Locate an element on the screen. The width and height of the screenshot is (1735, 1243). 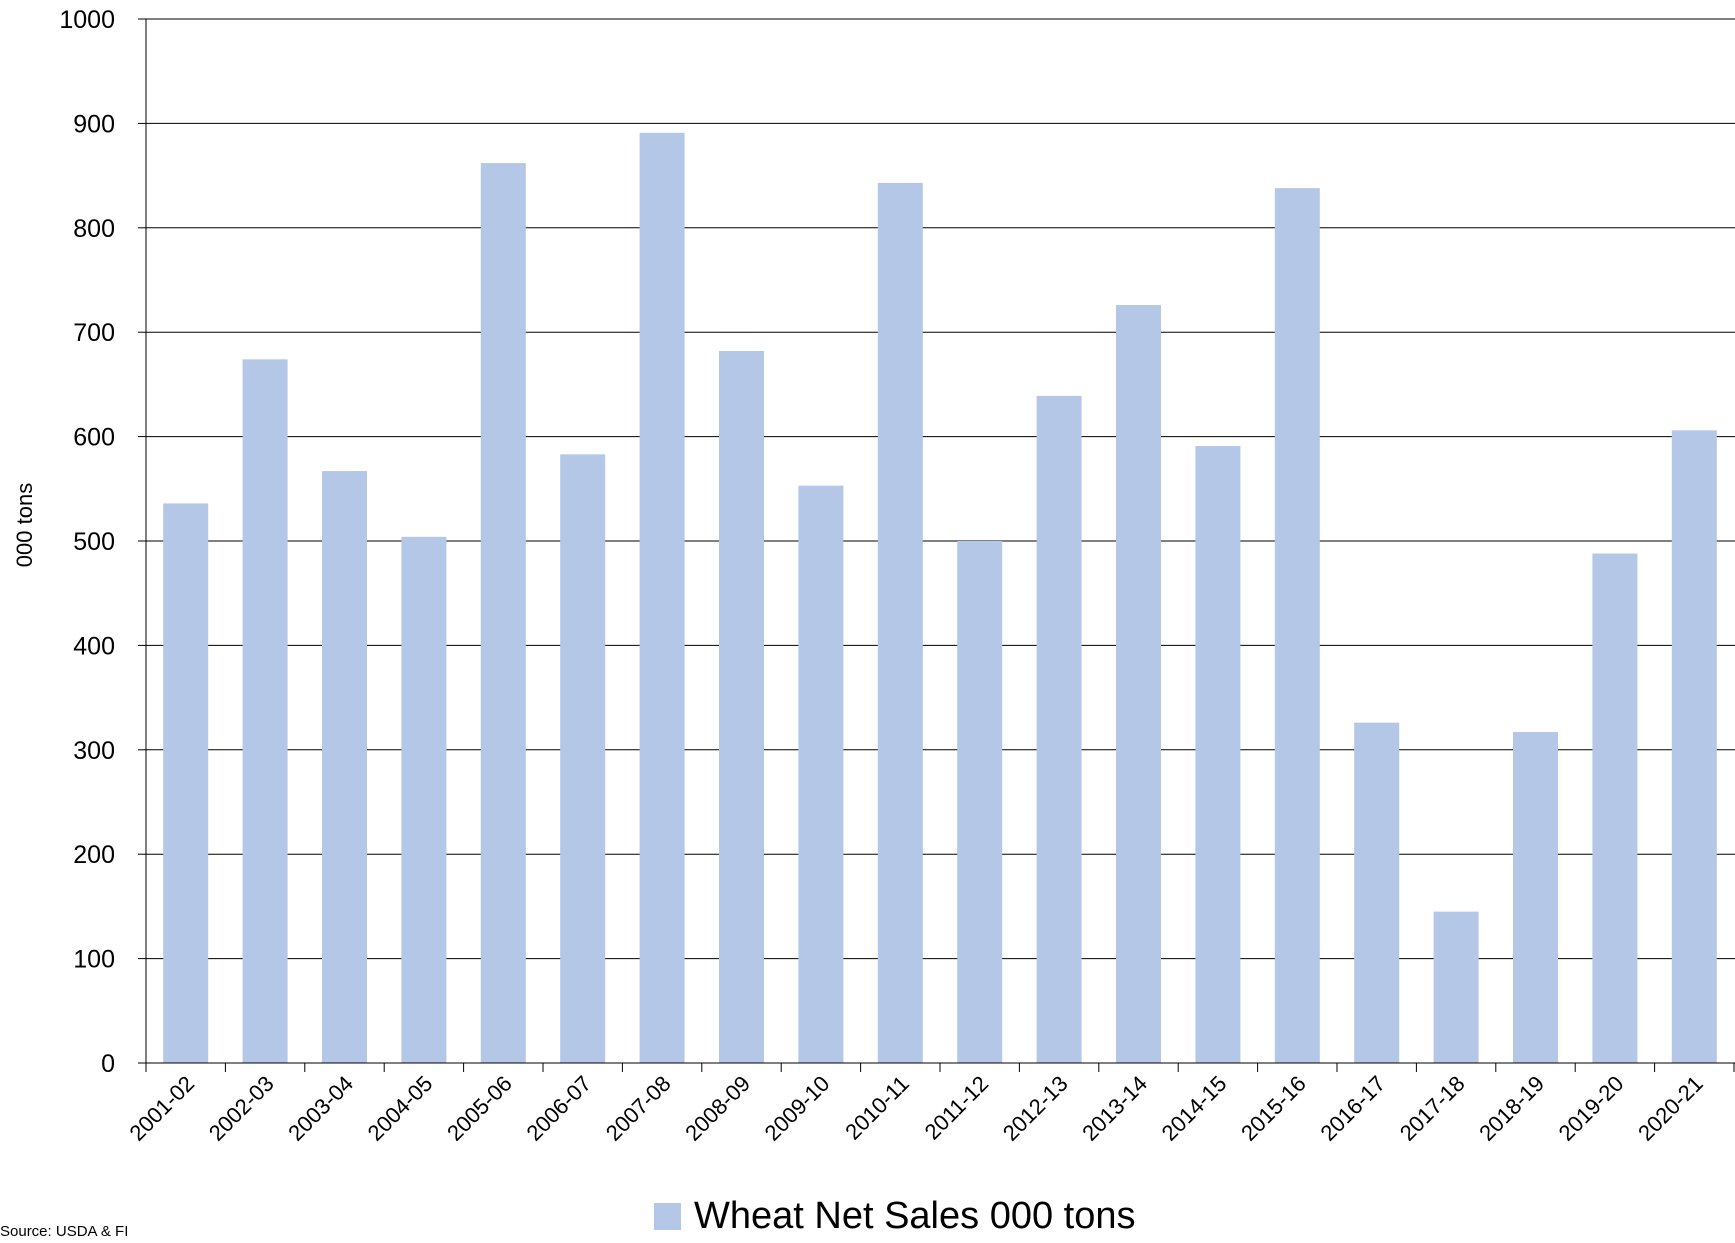
x-tick-label: 2015-16 is located at coordinates (1273, 1108).